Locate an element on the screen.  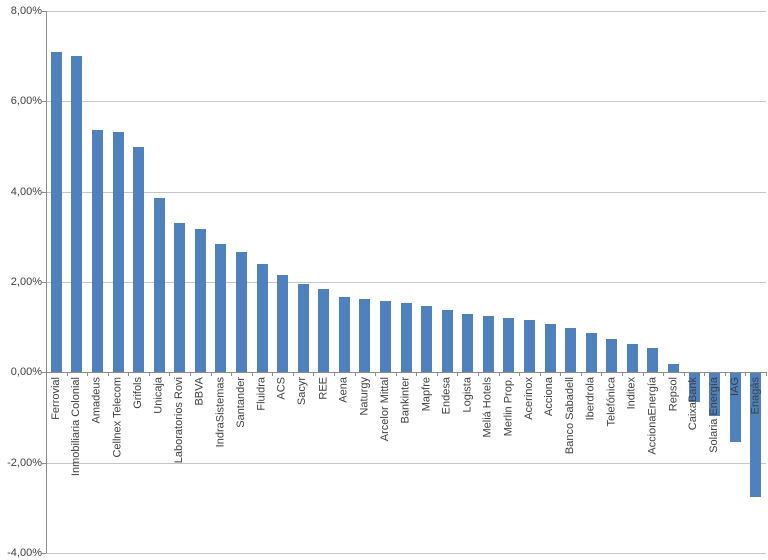
category-label: IndraSistemas is located at coordinates (220, 412).